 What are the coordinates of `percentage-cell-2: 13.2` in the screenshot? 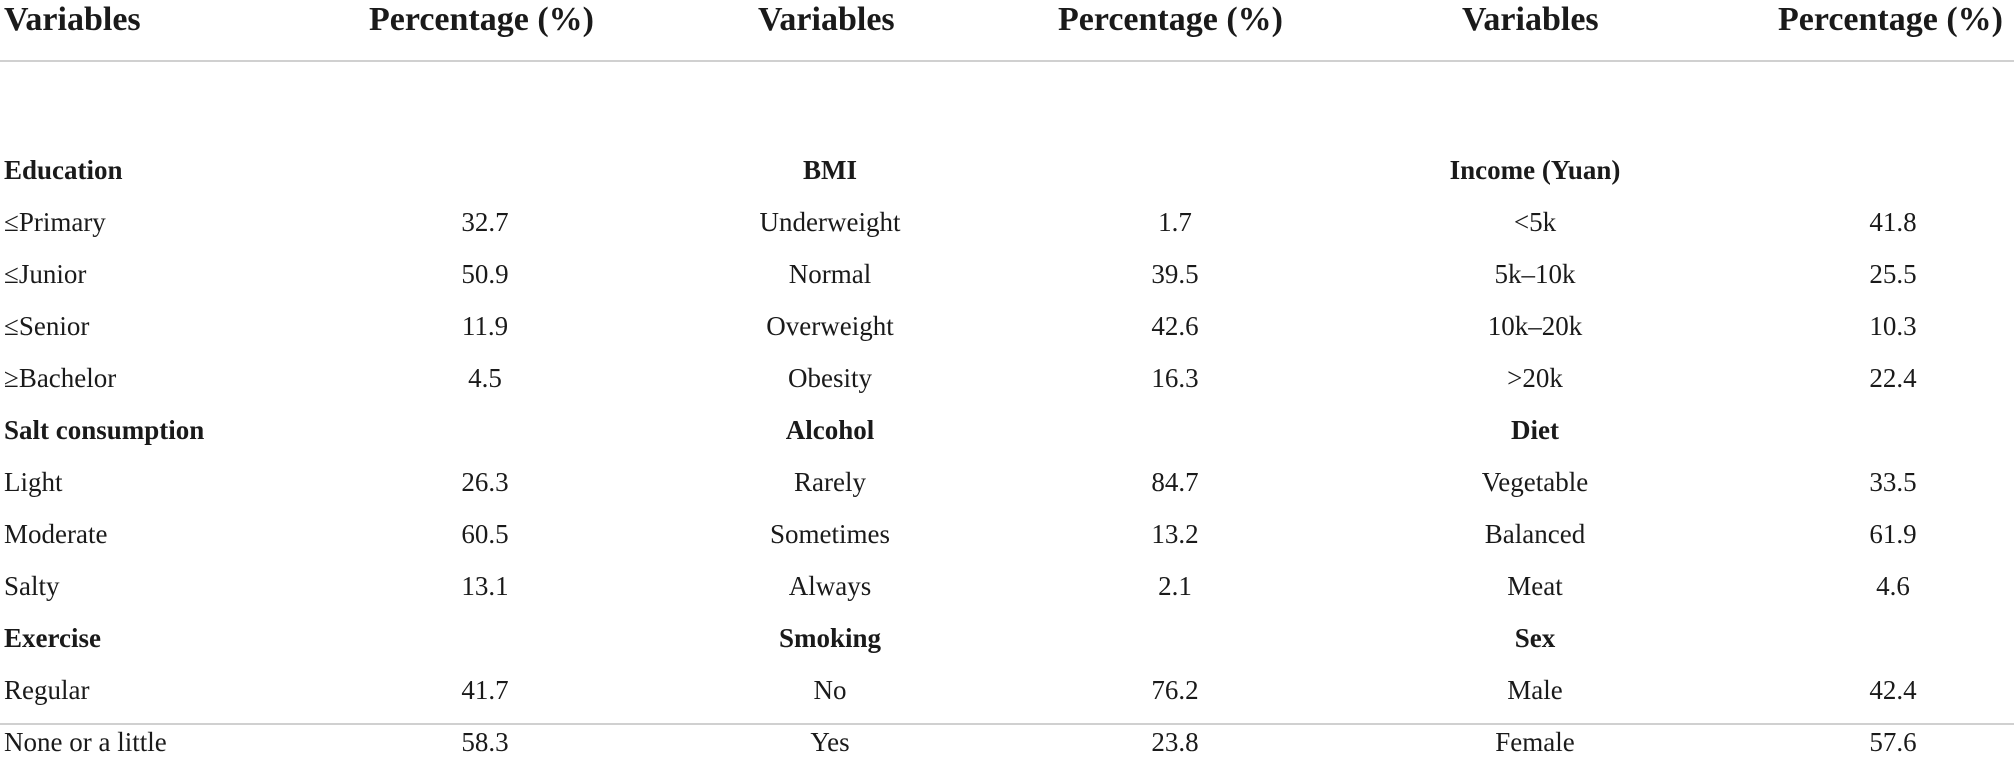 It's located at (1175, 534).